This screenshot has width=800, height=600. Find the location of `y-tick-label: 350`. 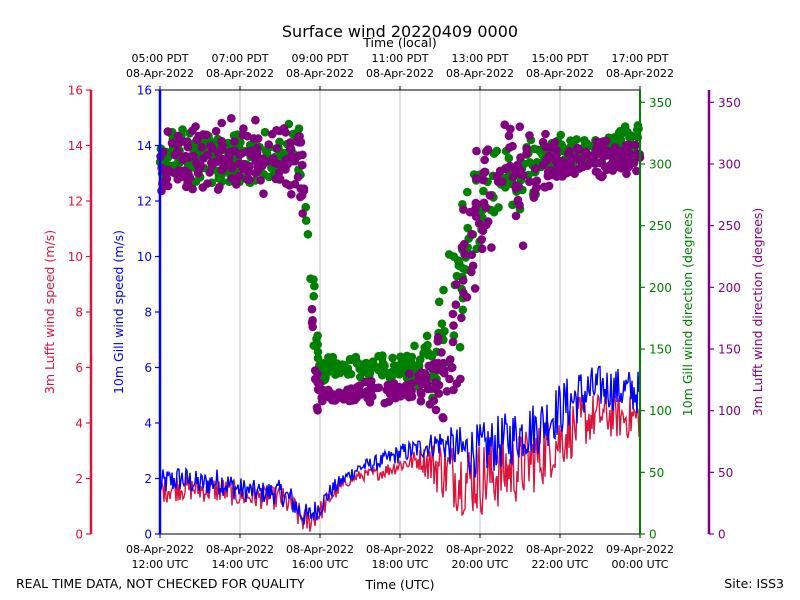

y-tick-label: 350 is located at coordinates (660, 103).